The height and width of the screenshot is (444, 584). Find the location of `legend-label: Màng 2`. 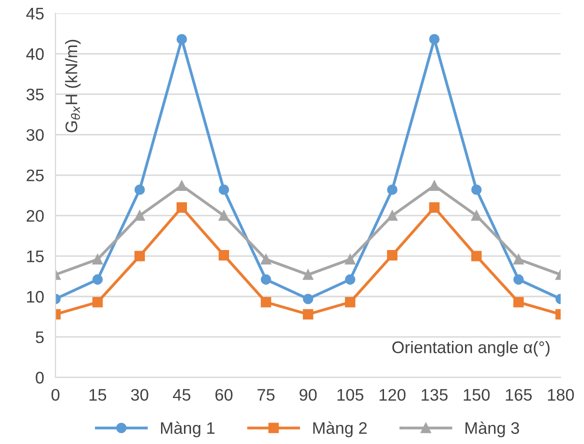

legend-label: Màng 2 is located at coordinates (340, 430).